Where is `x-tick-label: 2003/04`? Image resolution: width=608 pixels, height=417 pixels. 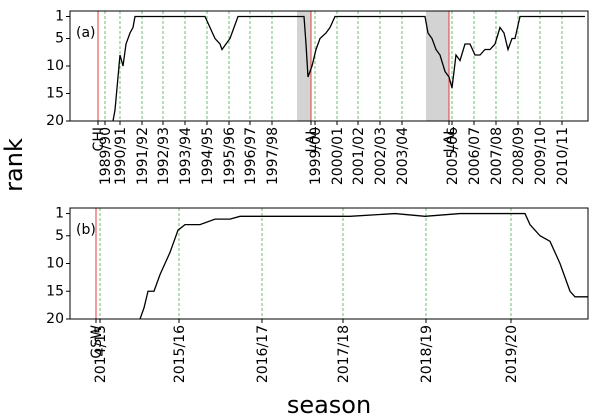 x-tick-label: 2003/04 is located at coordinates (403, 156).